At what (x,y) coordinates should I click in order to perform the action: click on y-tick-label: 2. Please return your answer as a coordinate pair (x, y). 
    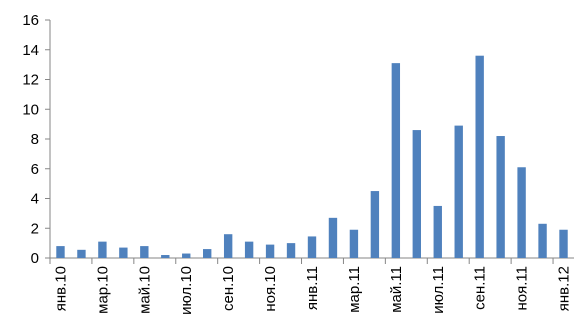
    Looking at the image, I should click on (35, 228).